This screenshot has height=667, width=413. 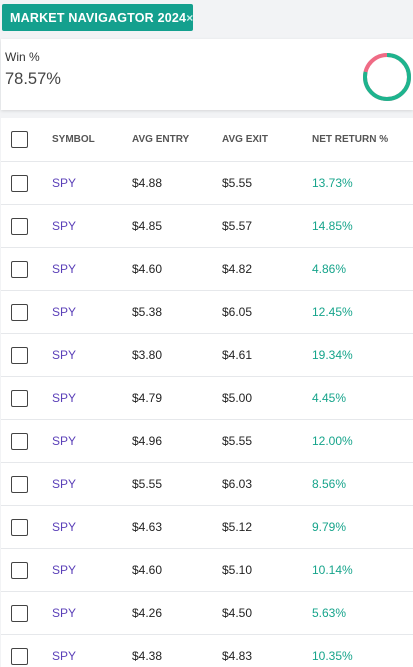 I want to click on net-return-cell: 9.79%, so click(x=329, y=527).